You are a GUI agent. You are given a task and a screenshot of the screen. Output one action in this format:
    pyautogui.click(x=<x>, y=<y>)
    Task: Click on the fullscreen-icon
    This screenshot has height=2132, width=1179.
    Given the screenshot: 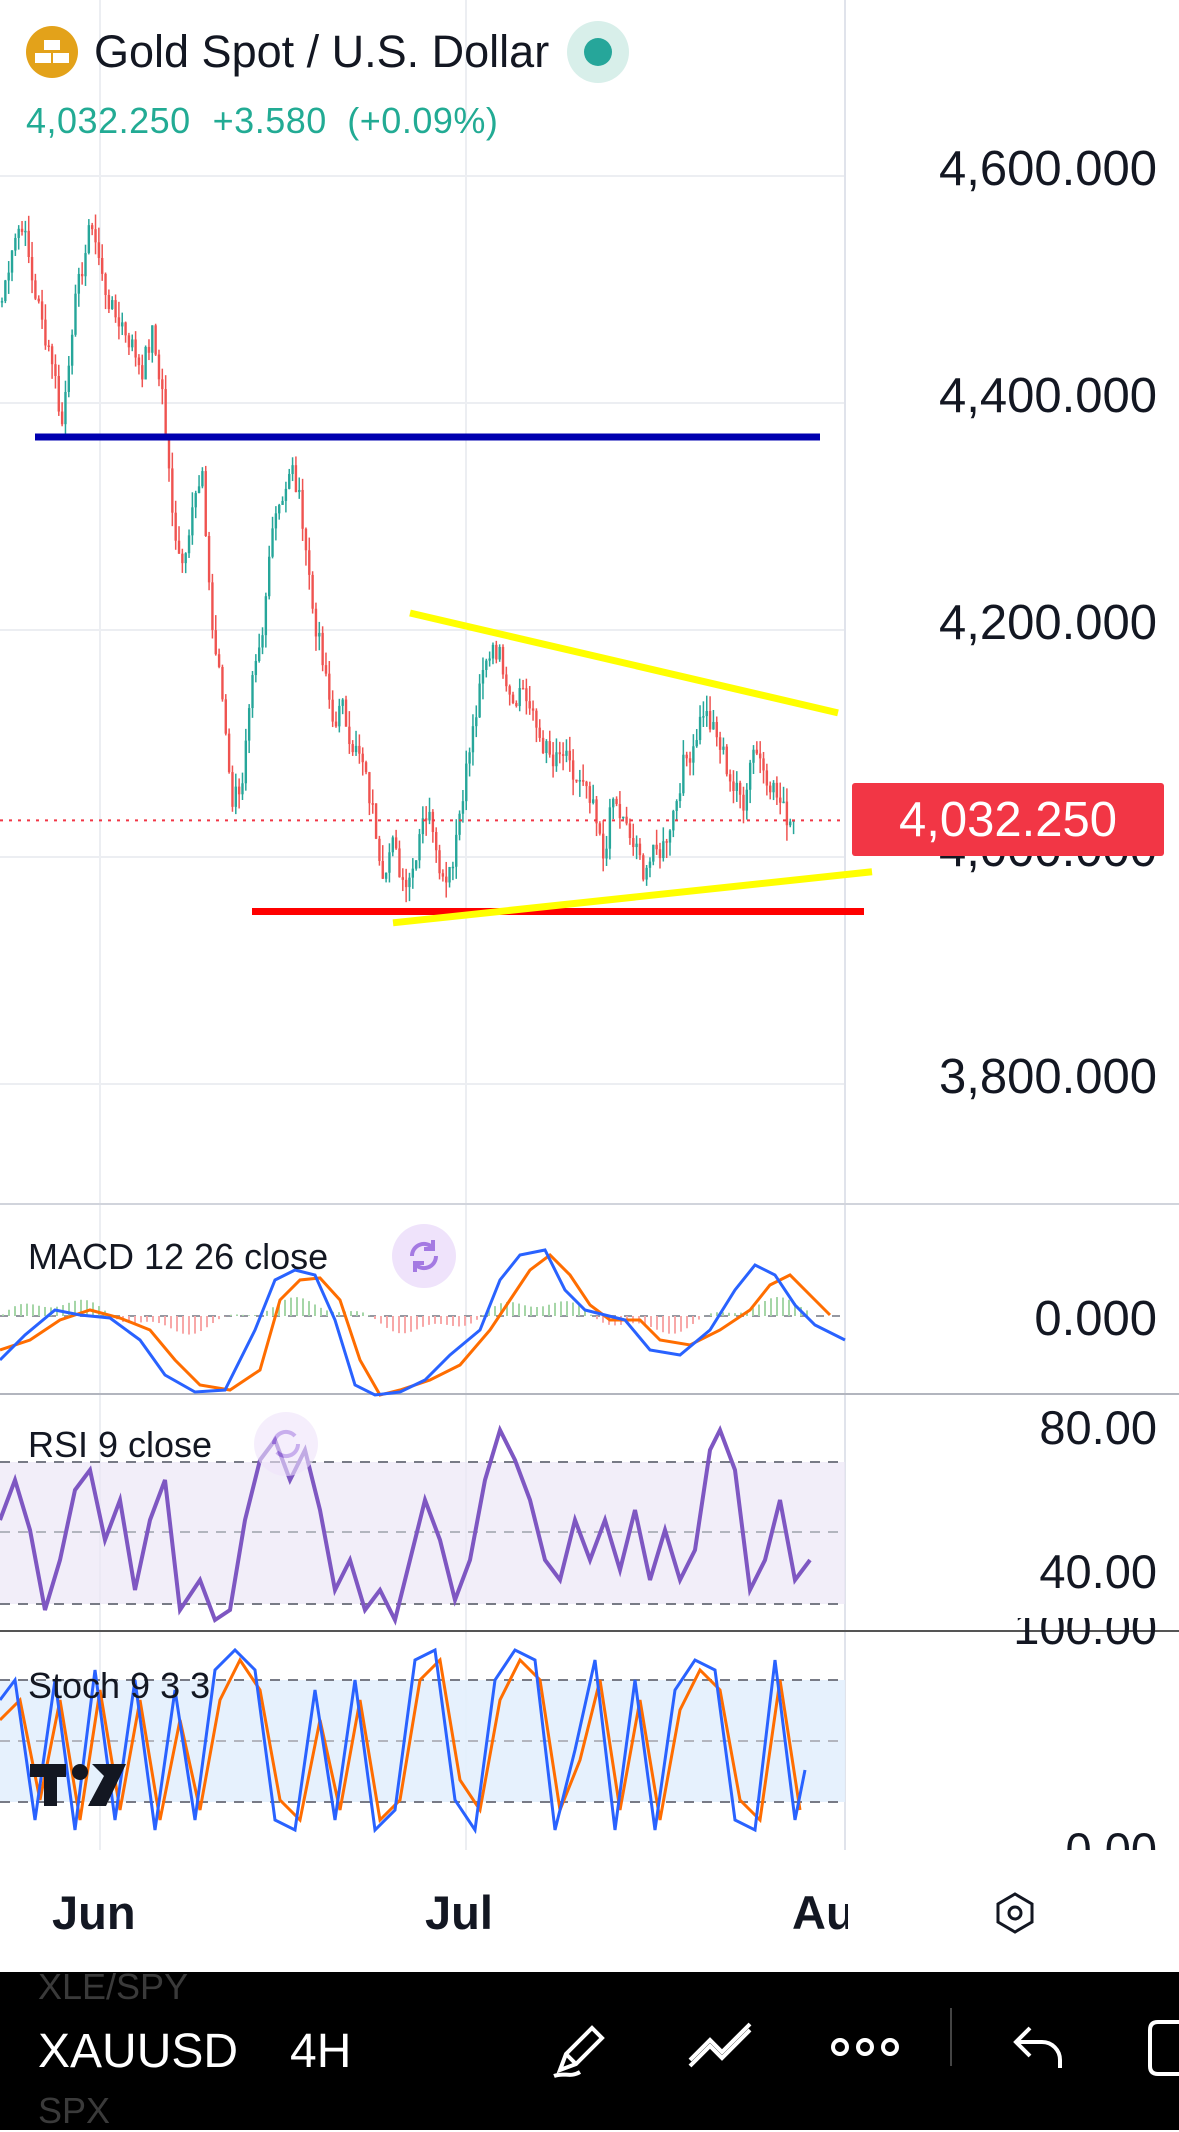 What is the action you would take?
    pyautogui.click(x=1162, y=2050)
    